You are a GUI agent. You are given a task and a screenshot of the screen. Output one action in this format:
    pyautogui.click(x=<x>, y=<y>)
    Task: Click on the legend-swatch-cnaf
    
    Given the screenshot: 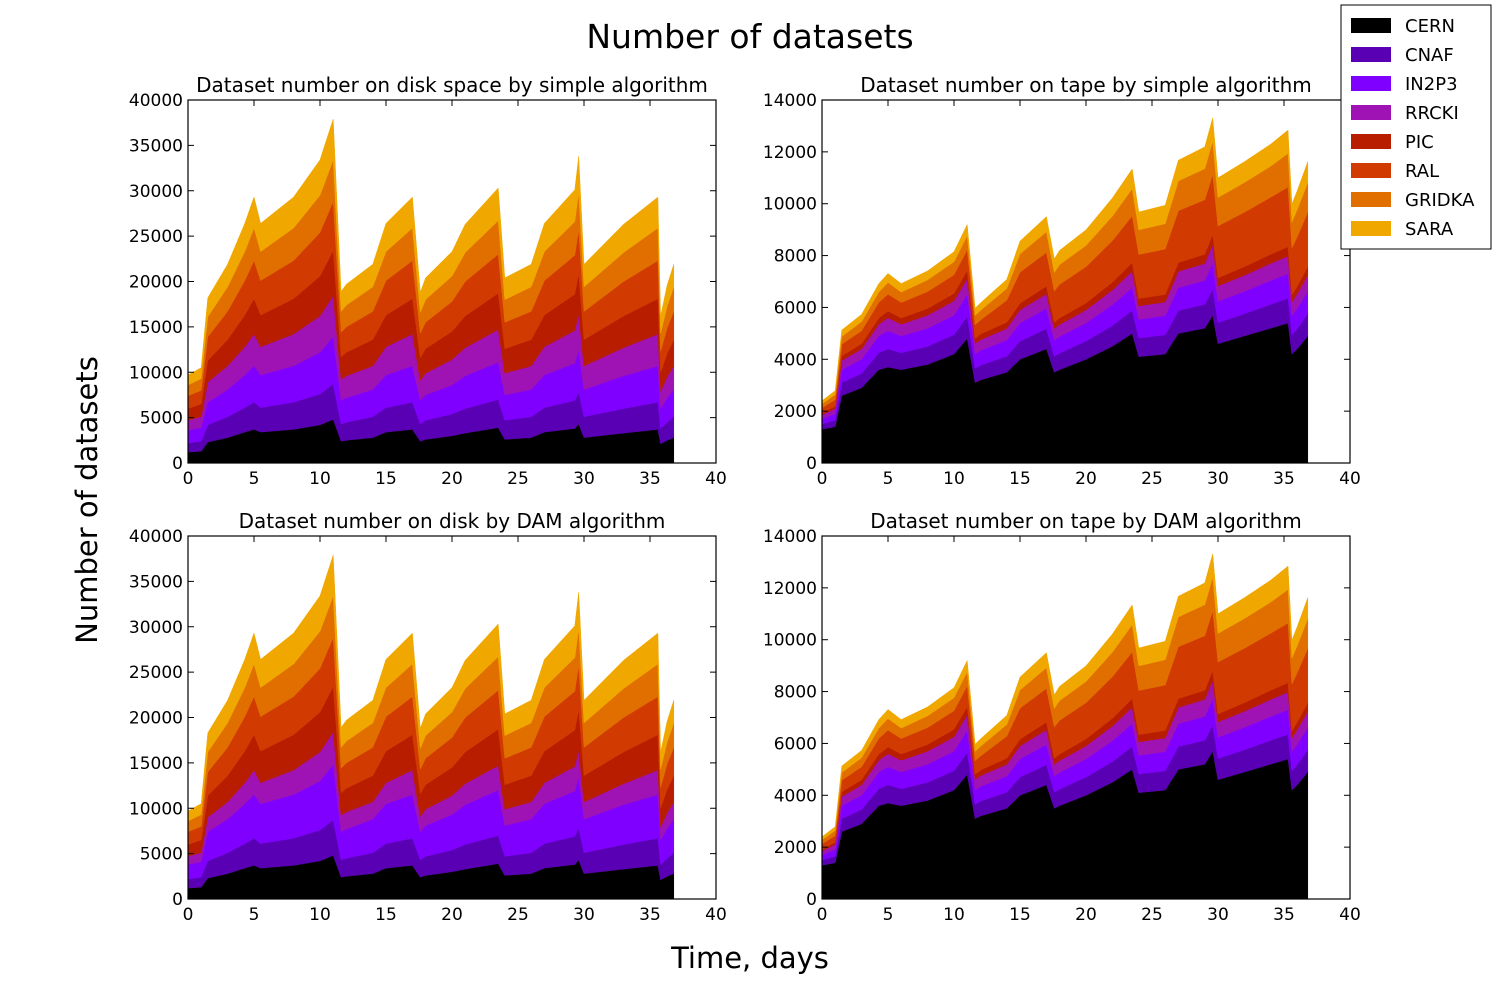 What is the action you would take?
    pyautogui.click(x=1371, y=54)
    